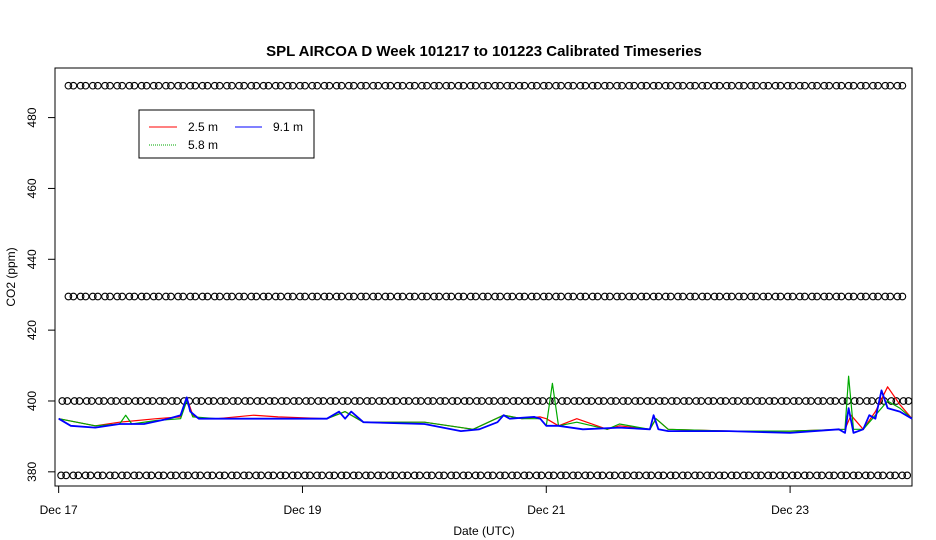 Image resolution: width=936 pixels, height=540 pixels. I want to click on y-tick-label: 400, so click(32, 401).